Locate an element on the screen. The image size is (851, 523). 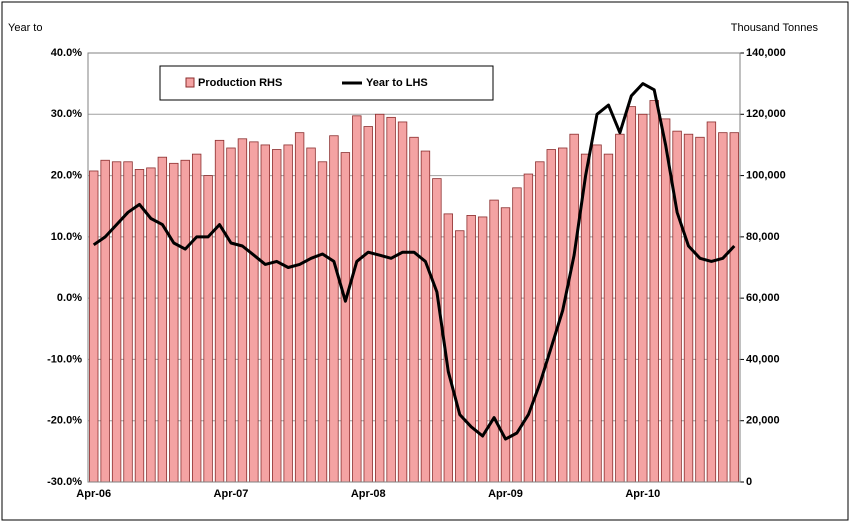
x-tick-label: Apr-09 is located at coordinates (505, 494).